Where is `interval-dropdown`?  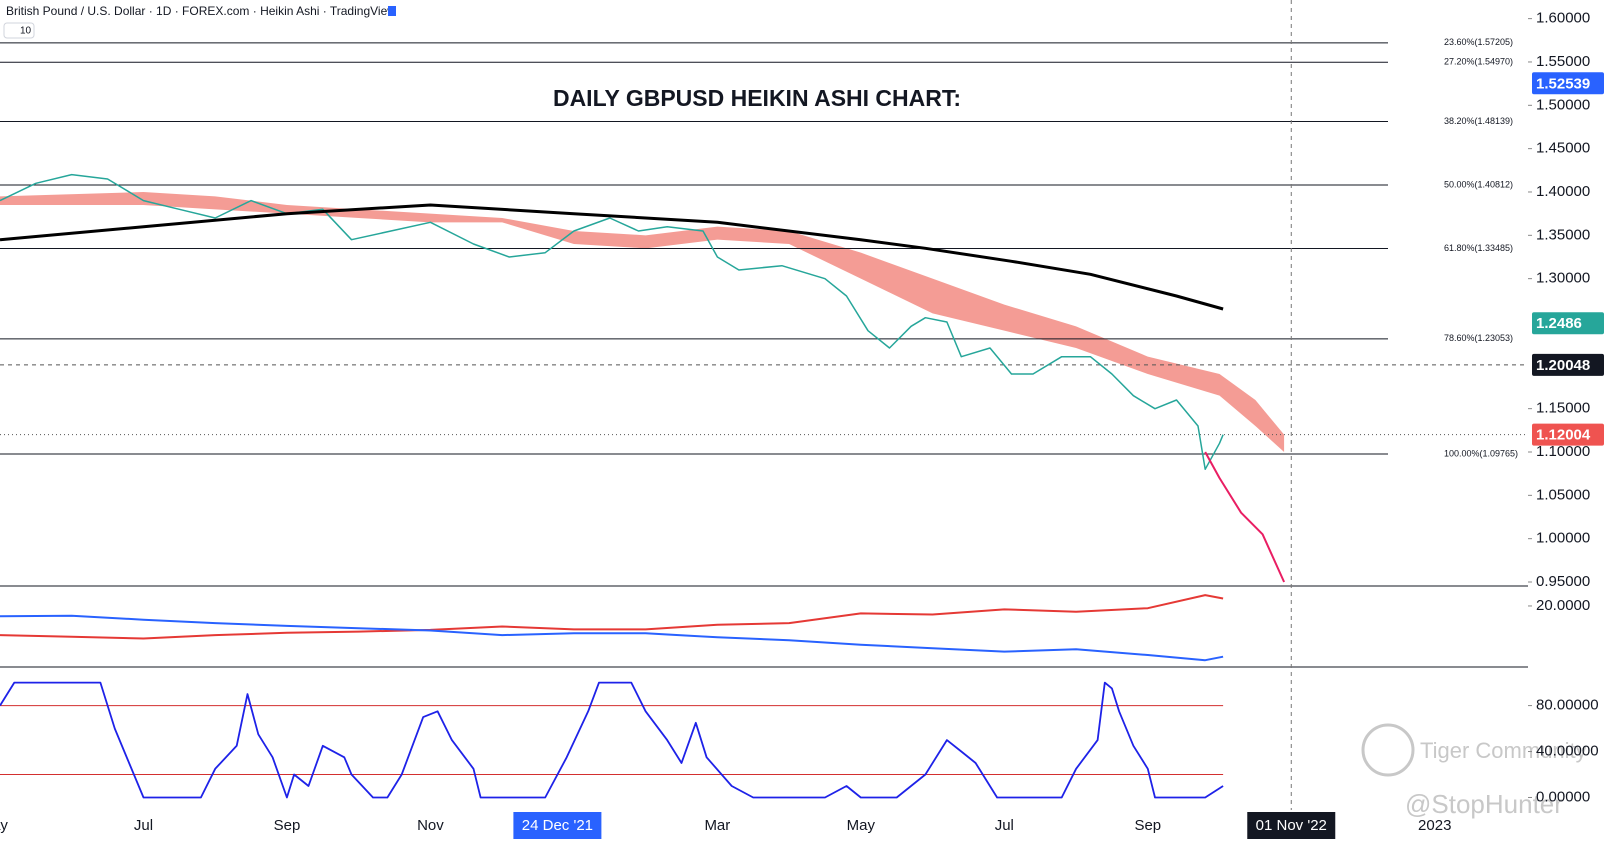
interval-dropdown is located at coordinates (19, 30).